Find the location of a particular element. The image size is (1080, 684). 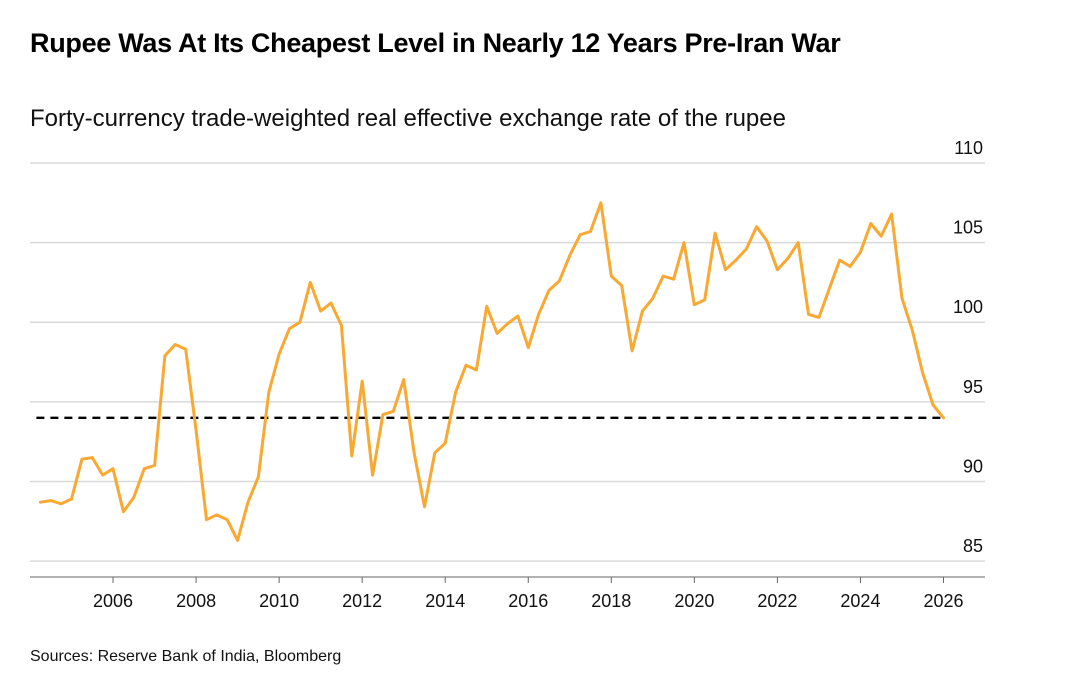

x-tick-label: 2014 is located at coordinates (445, 601).